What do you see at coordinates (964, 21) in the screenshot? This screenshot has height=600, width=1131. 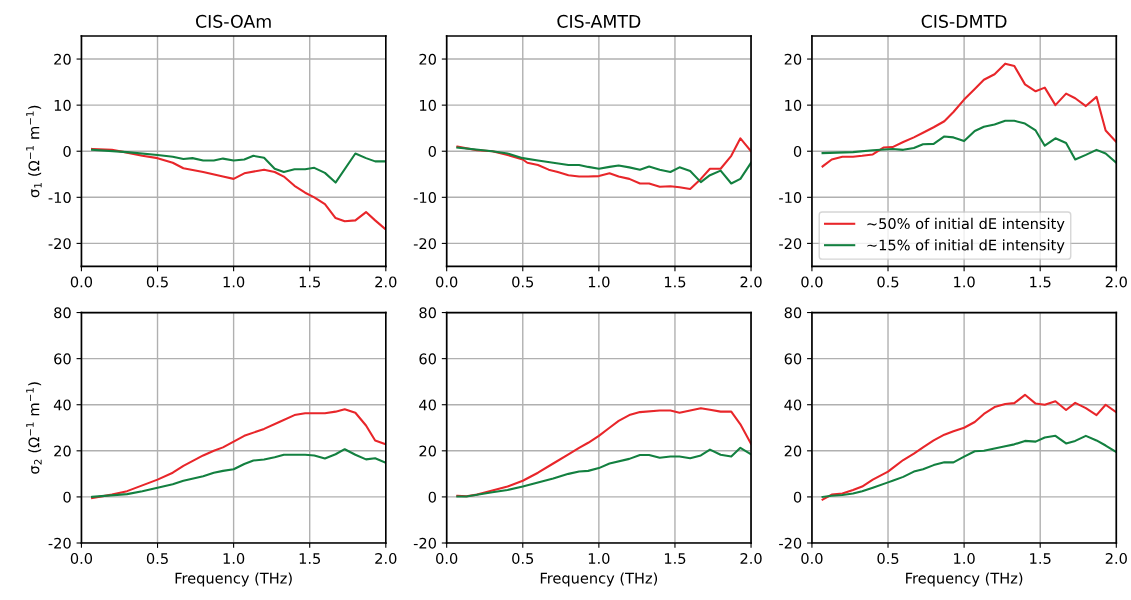 I see `chart-title: CIS-DMTD` at bounding box center [964, 21].